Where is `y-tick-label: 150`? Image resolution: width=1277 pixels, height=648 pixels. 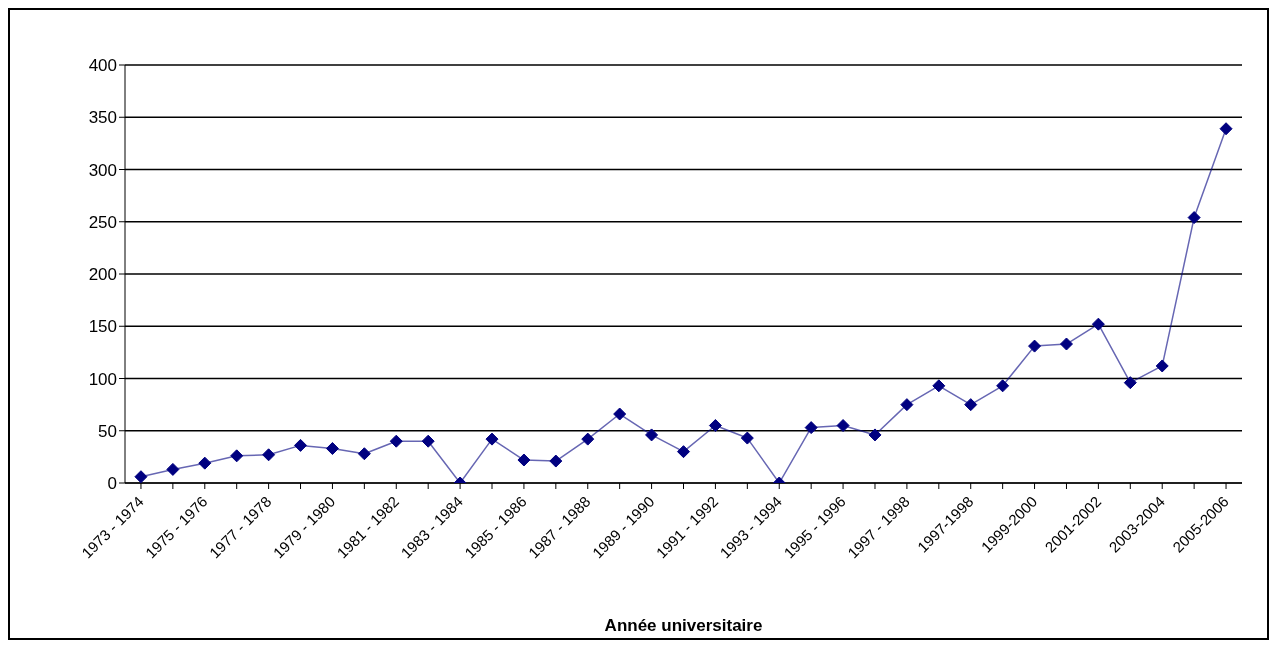
y-tick-label: 150 is located at coordinates (102, 327).